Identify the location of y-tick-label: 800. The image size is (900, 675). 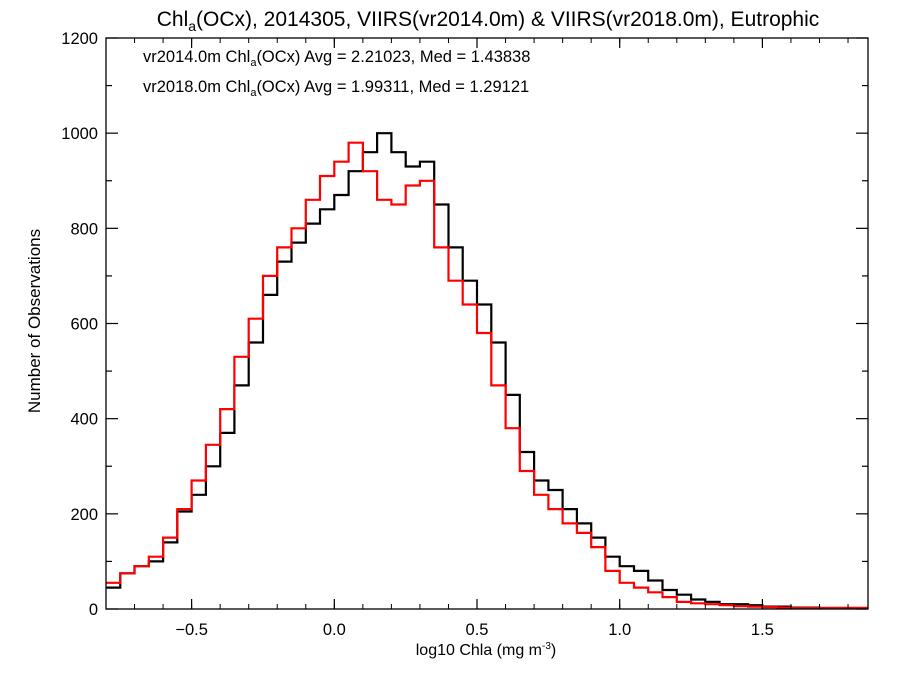
(84, 229).